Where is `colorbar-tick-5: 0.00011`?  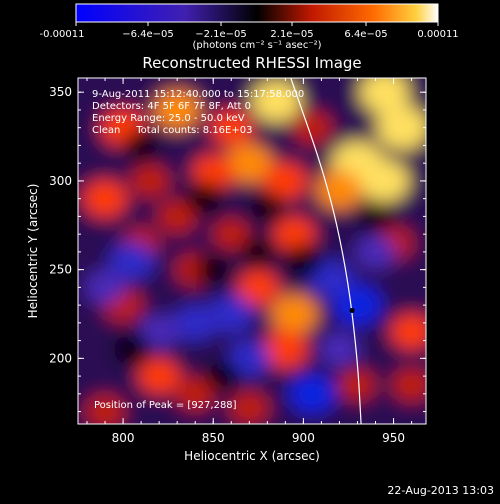 colorbar-tick-5: 0.00011 is located at coordinates (437, 34).